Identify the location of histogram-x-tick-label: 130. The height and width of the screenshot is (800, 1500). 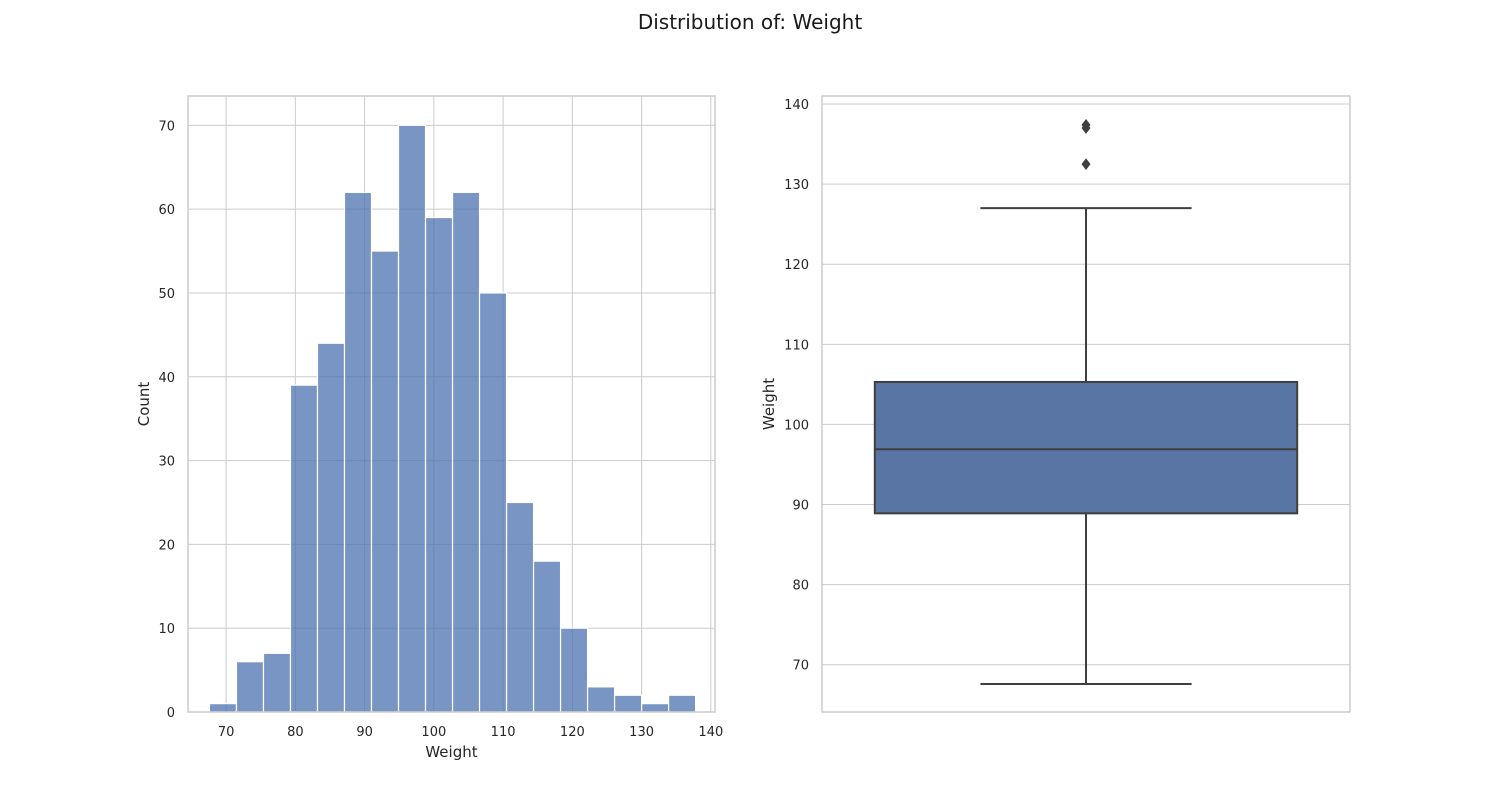
(641, 732).